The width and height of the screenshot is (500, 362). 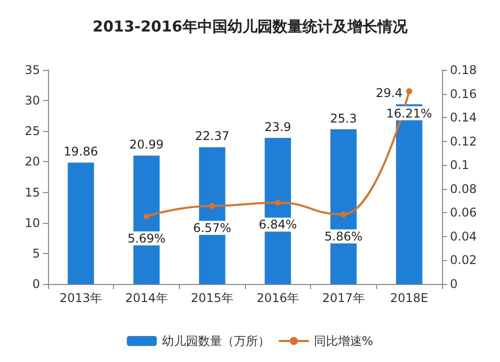 What do you see at coordinates (32, 131) in the screenshot?
I see `y-tick-label: 25` at bounding box center [32, 131].